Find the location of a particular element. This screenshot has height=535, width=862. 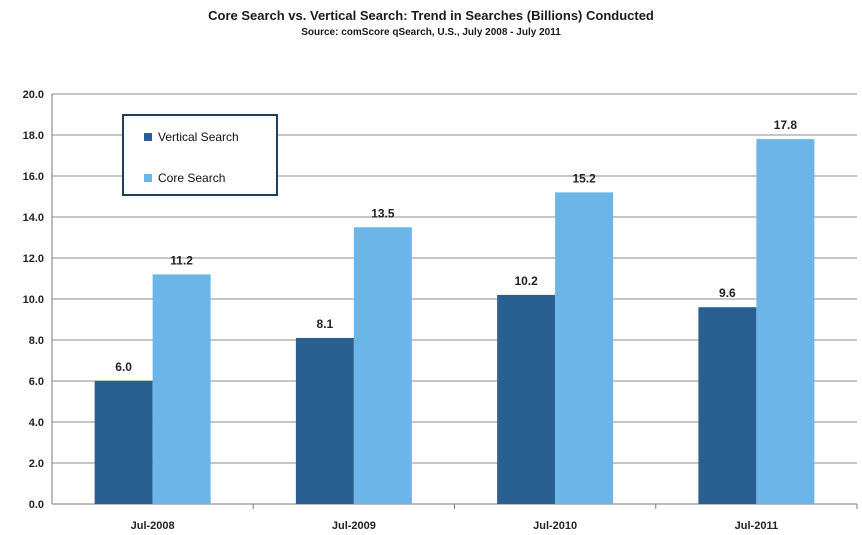

data-label: 13.5 is located at coordinates (383, 213).